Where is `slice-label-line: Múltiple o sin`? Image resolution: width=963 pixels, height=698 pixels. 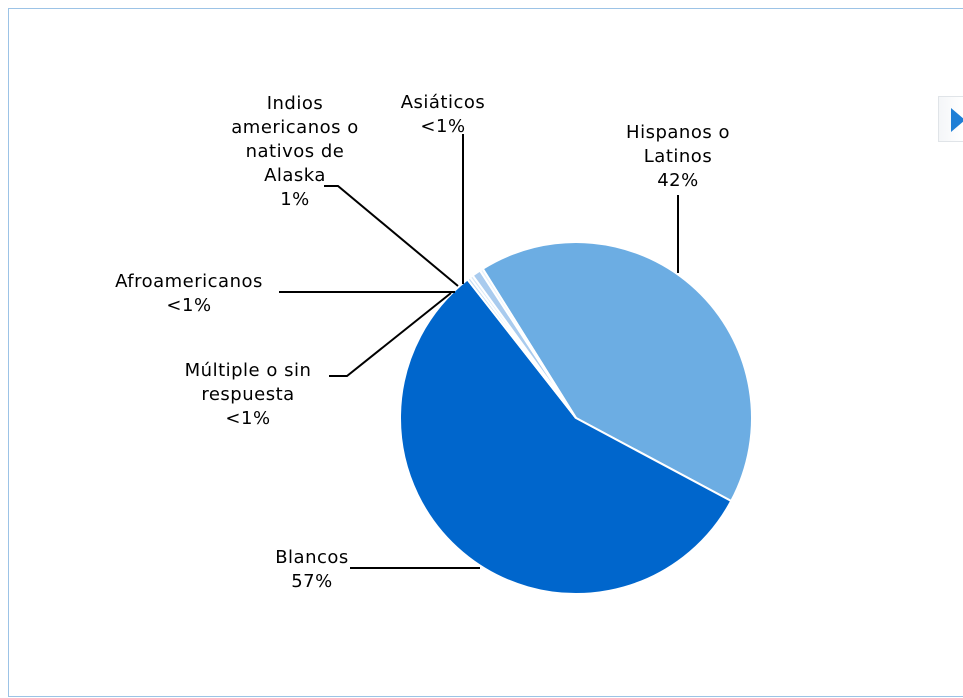 slice-label-line: Múltiple o sin is located at coordinates (248, 370).